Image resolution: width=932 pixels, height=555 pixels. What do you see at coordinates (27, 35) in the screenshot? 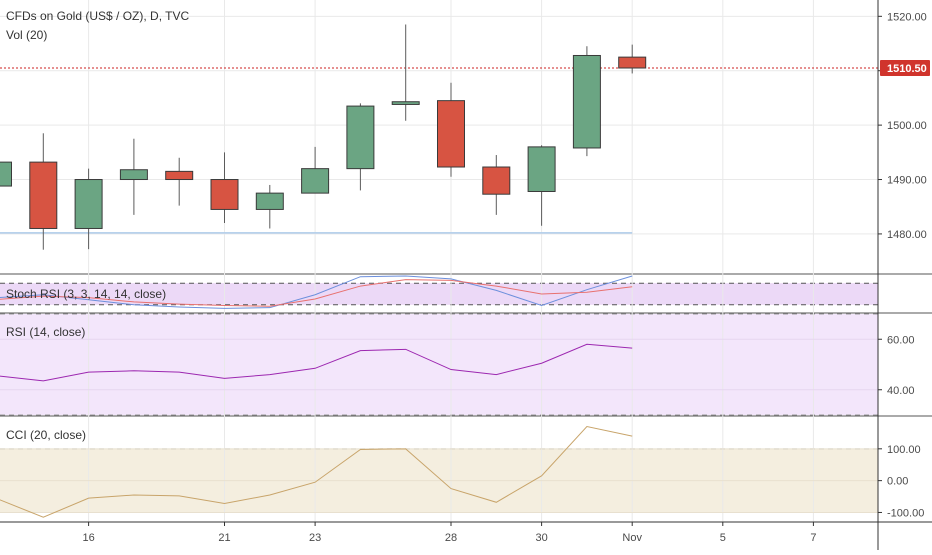
I see `volume-legend: Vol (20)` at bounding box center [27, 35].